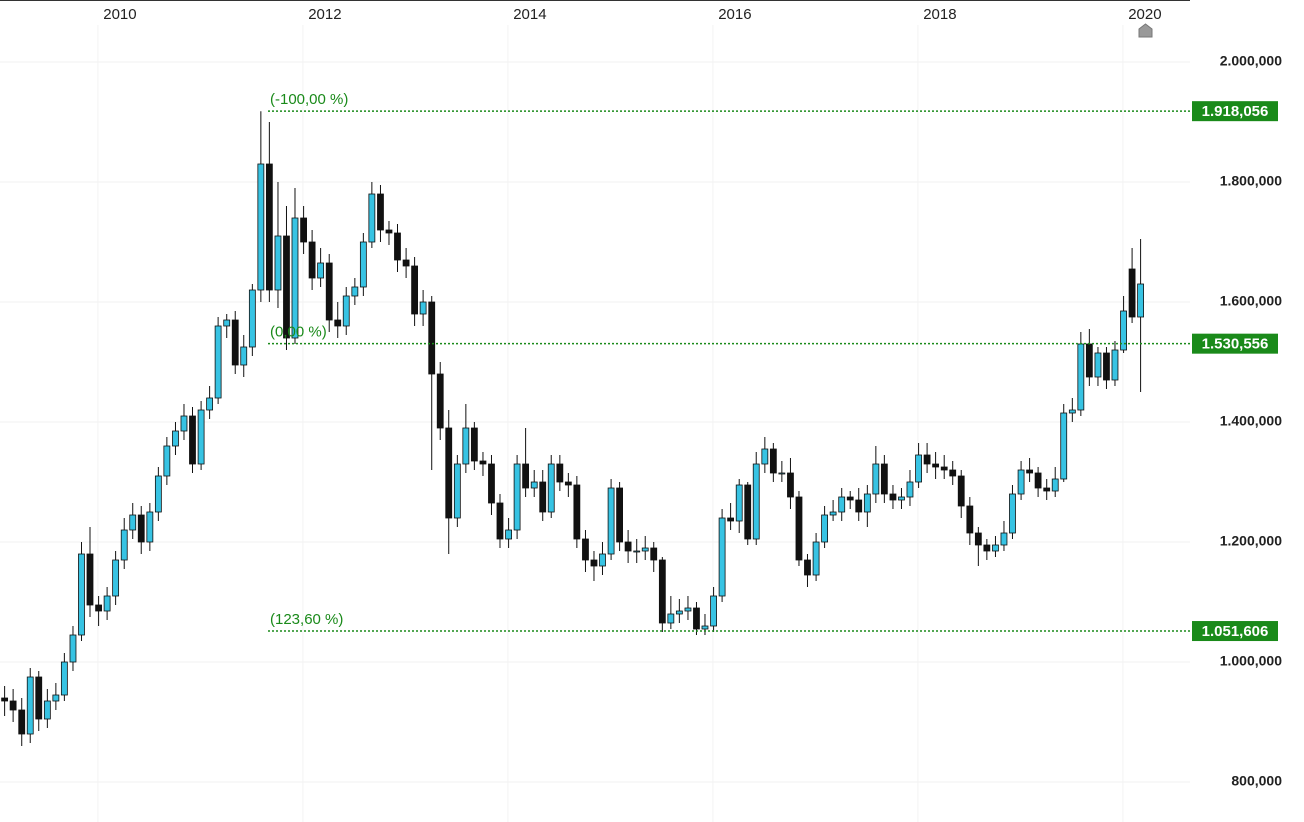  Describe the element at coordinates (119, 14) in the screenshot. I see `x-tick-label: 2010` at that location.